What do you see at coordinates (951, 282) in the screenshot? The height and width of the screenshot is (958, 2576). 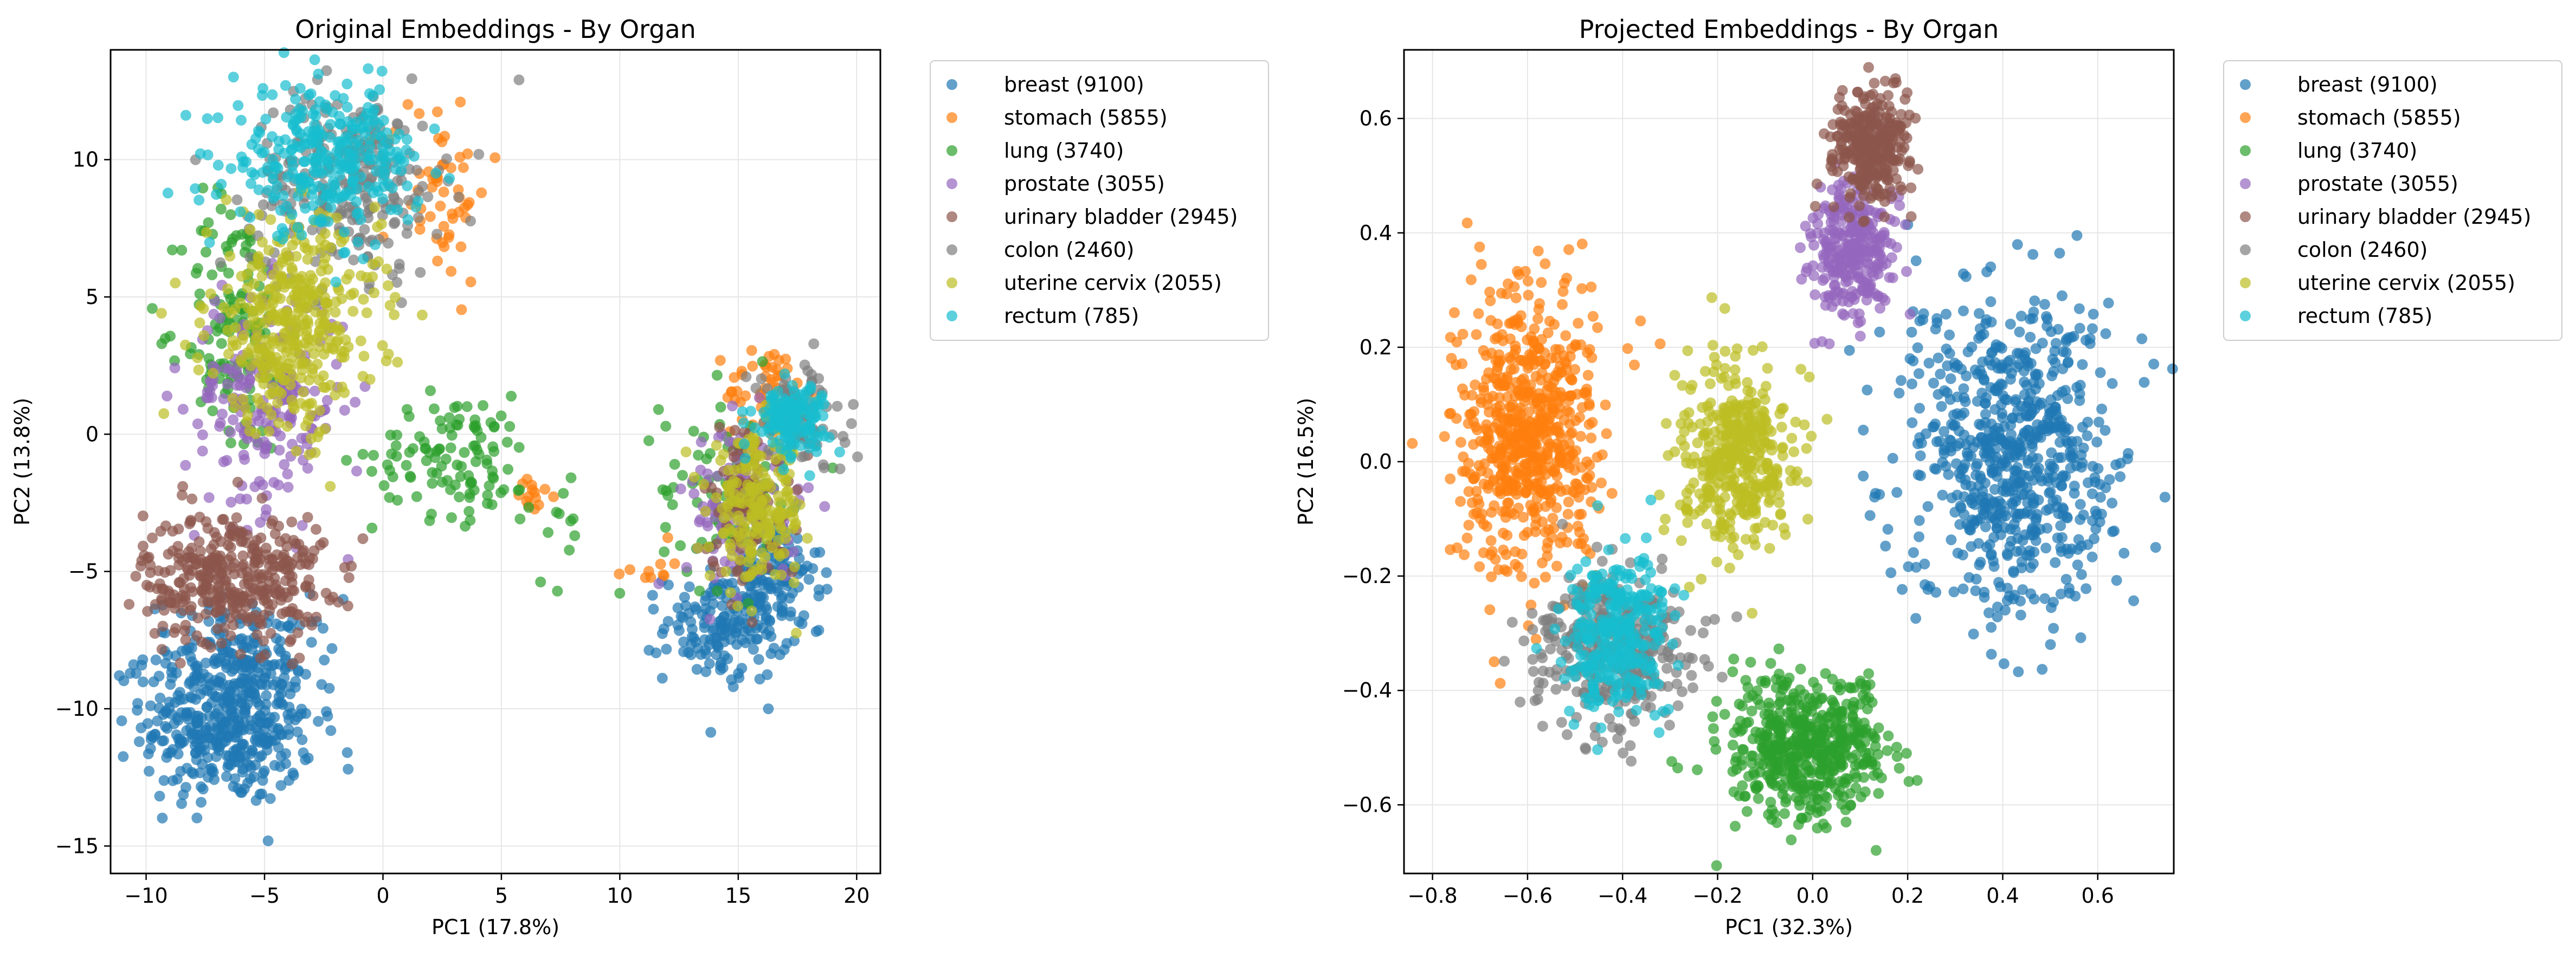 I see `legend-marker` at bounding box center [951, 282].